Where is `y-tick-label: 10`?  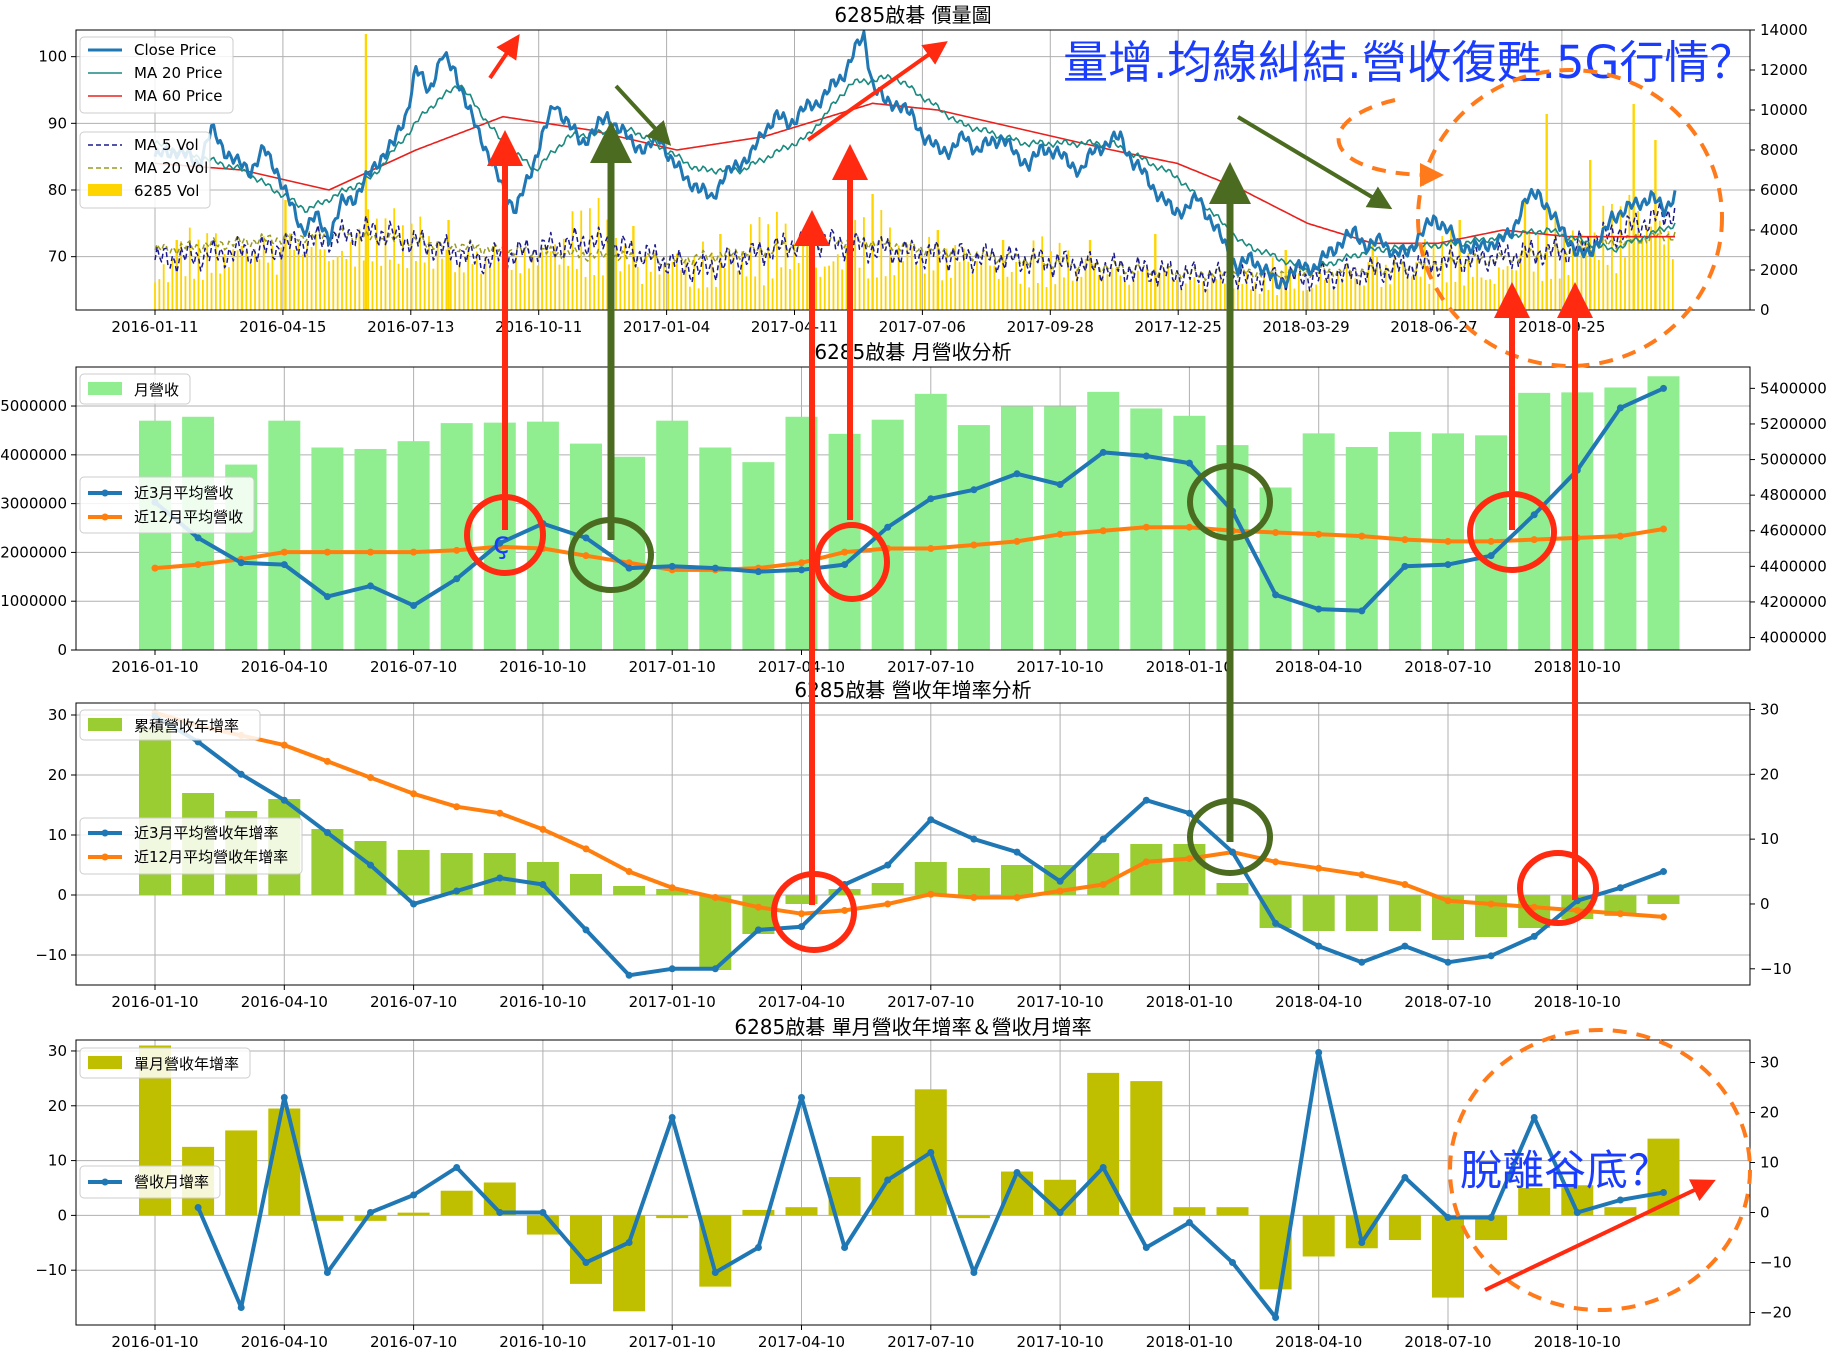
y-tick-label: 10 is located at coordinates (57, 835).